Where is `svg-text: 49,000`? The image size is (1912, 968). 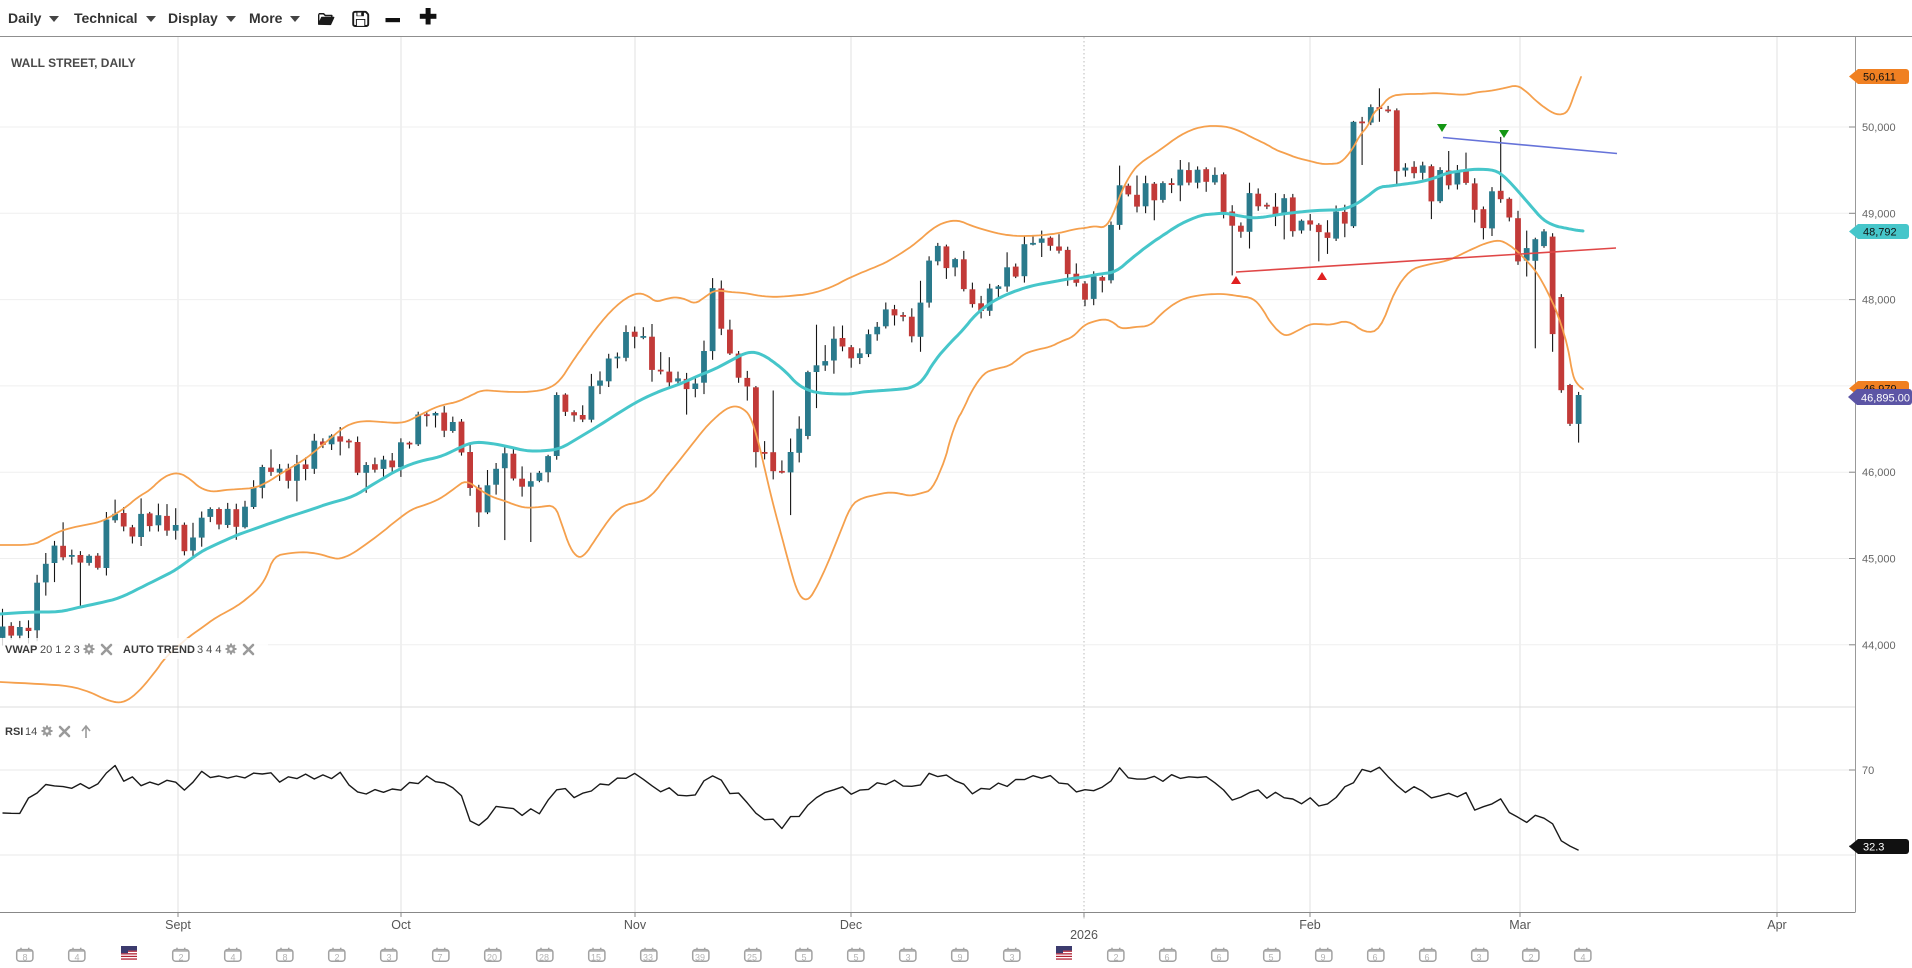
svg-text: 49,000 is located at coordinates (1879, 214).